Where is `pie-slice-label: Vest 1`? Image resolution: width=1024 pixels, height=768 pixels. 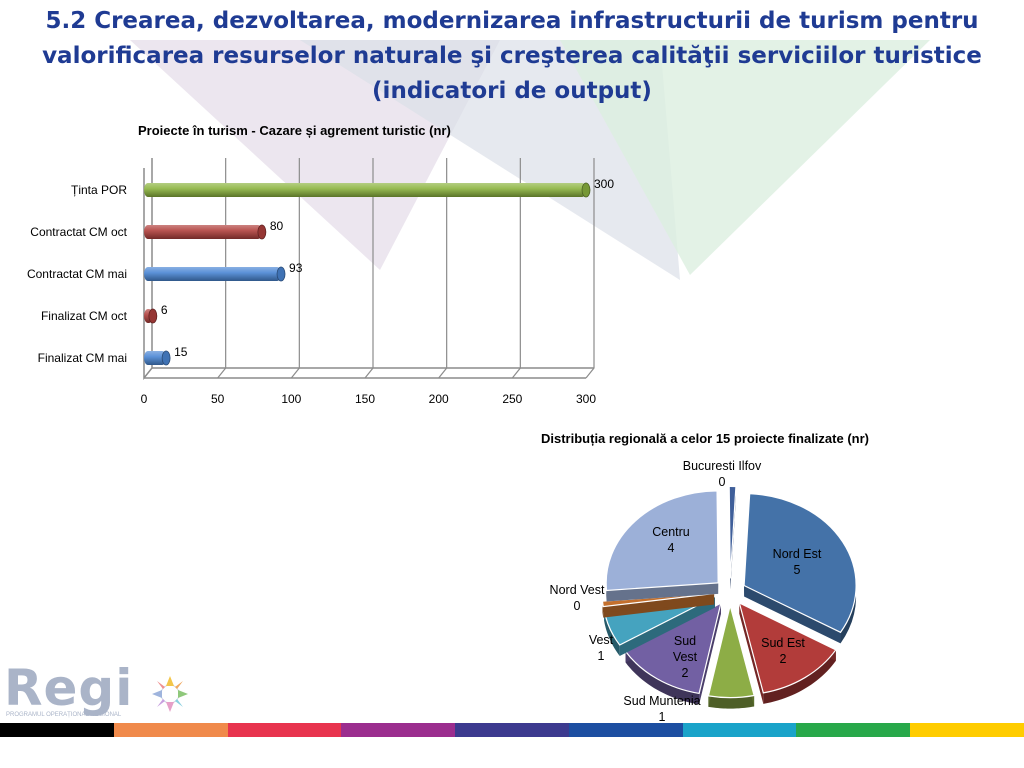 pie-slice-label: Vest 1 is located at coordinates (601, 648).